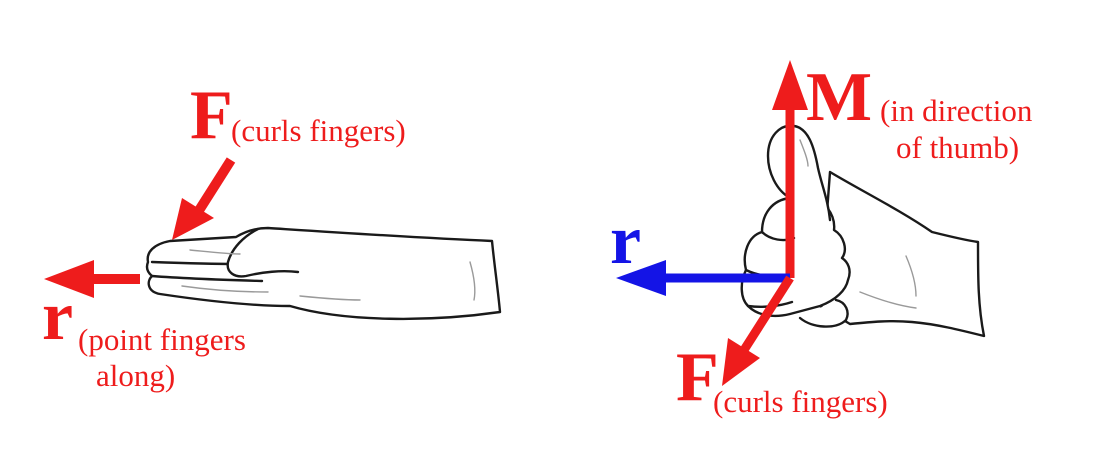 This screenshot has height=450, width=1113. Describe the element at coordinates (204, 198) in the screenshot. I see `force-arrow-left` at that location.